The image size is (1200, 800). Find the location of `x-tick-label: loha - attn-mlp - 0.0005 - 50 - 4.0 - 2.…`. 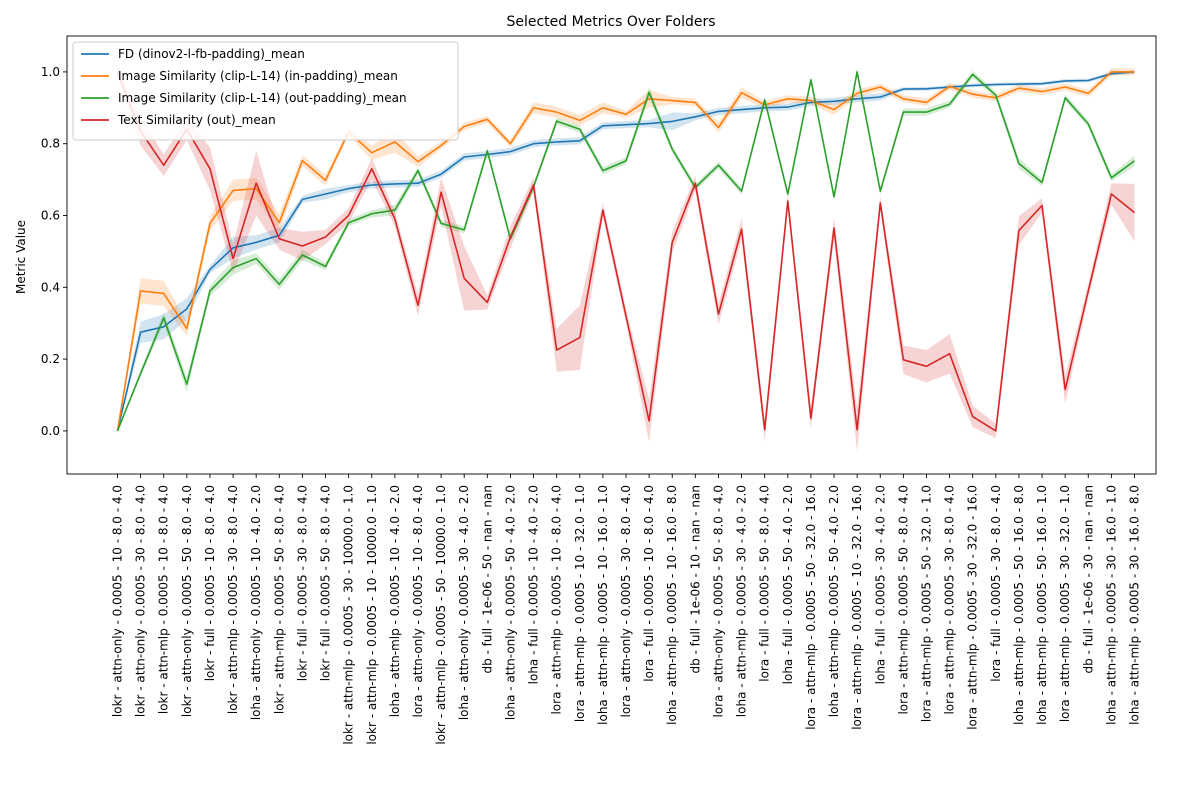

x-tick-label: loha - attn-mlp - 0.0005 - 50 - 4.0 - 2.… is located at coordinates (834, 601).